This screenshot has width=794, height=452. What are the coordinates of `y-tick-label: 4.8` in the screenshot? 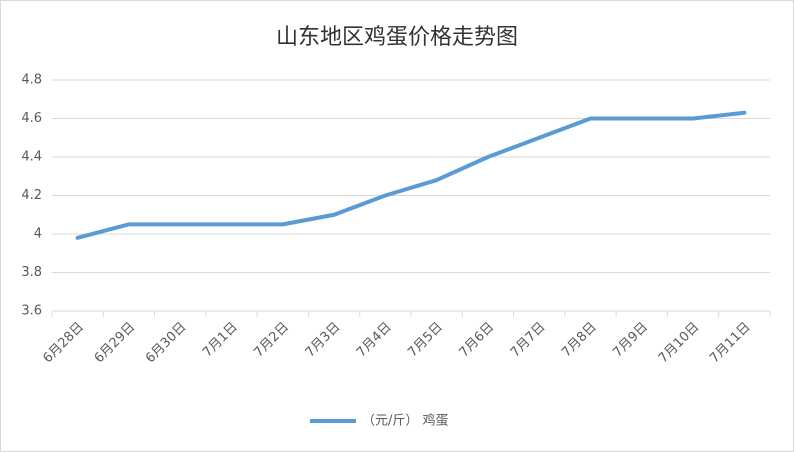 It's located at (31, 80).